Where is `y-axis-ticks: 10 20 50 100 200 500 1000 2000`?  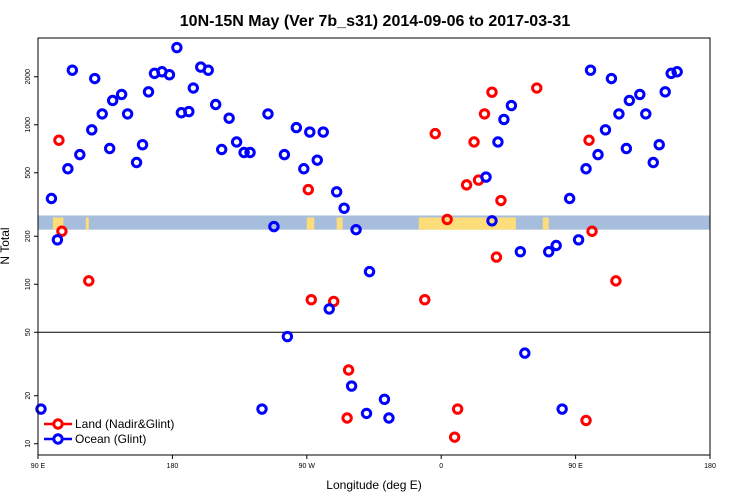 y-axis-ticks: 10 20 50 100 200 500 1000 2000 is located at coordinates (31, 258).